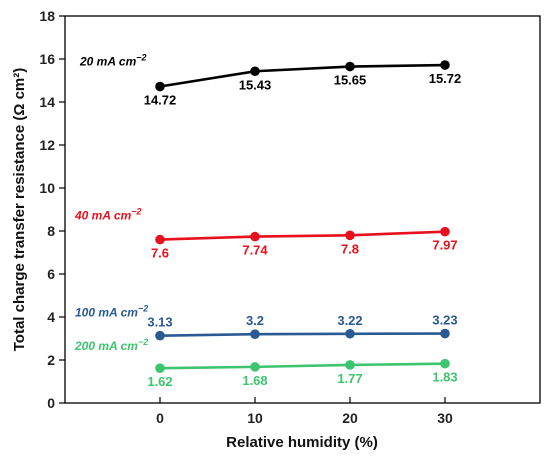 The image size is (550, 458). What do you see at coordinates (103, 216) in the screenshot?
I see `series-name: 40 mA cm` at bounding box center [103, 216].